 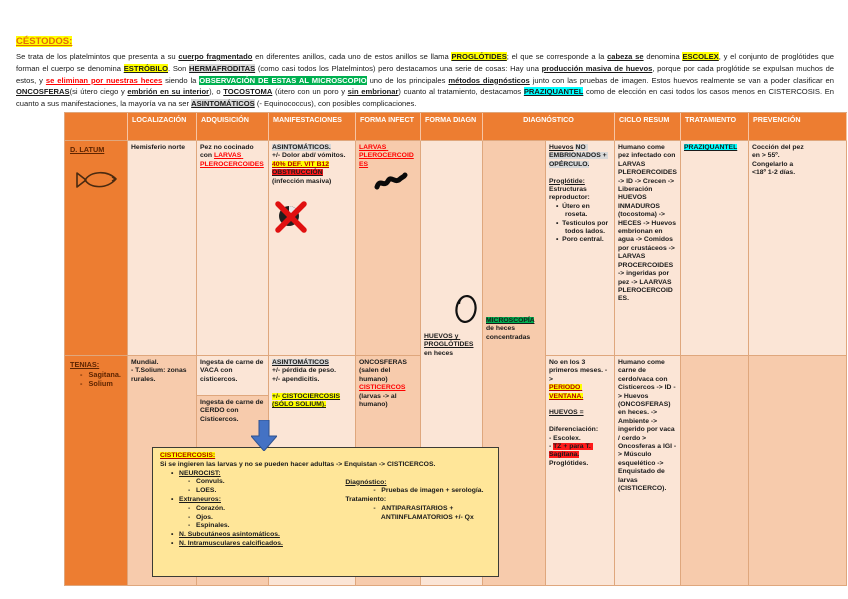 I want to click on text-line: Huevos NO EMBRIONADOS + OPÉRCULO., so click(x=579, y=156).